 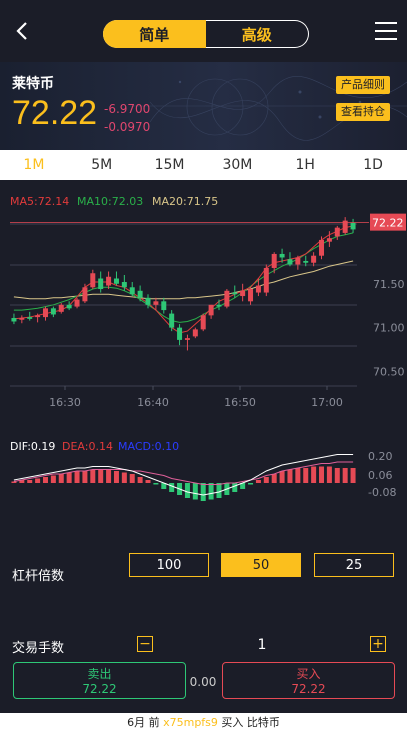 I want to click on product-name: 莱特币, so click(x=33, y=84).